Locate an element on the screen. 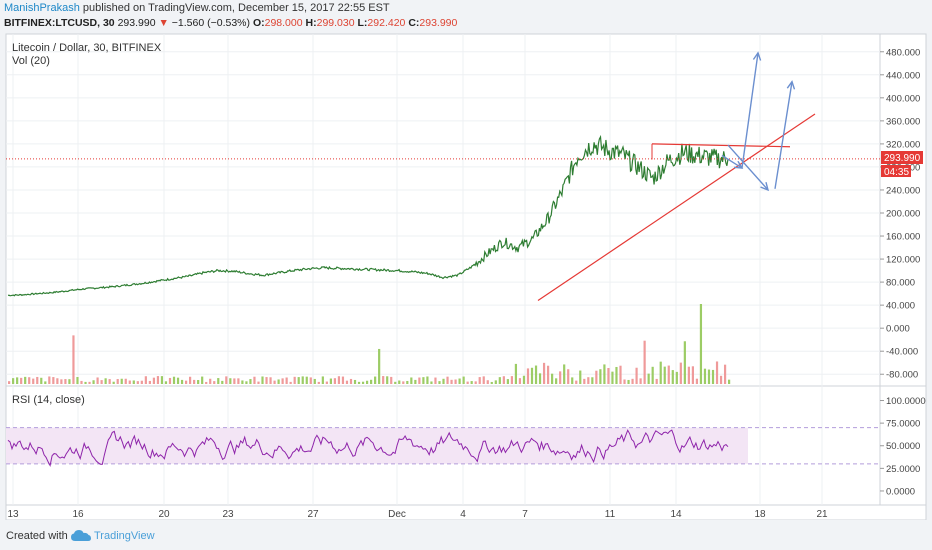 Image resolution: width=932 pixels, height=550 pixels. rsi-tick-label: 50.0000 is located at coordinates (903, 446).